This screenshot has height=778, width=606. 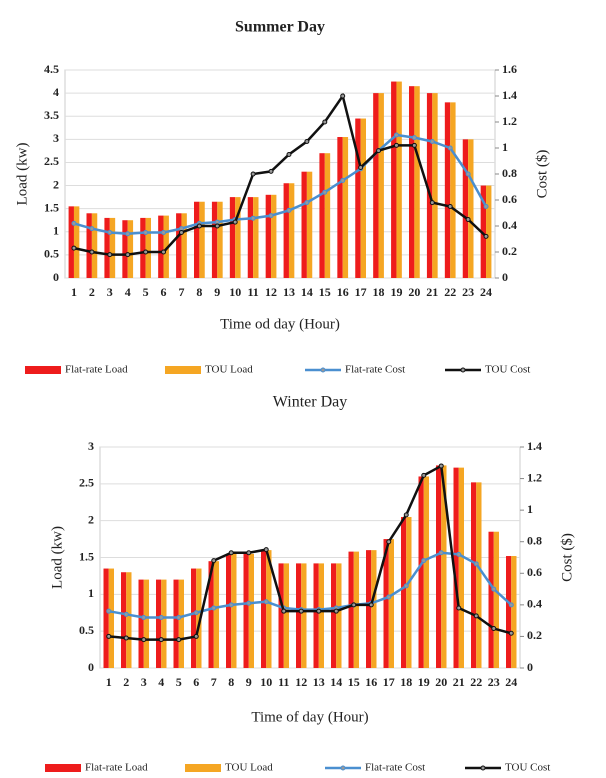 What do you see at coordinates (309, 717) in the screenshot?
I see `x-axis-label: Time of day (Hour)` at bounding box center [309, 717].